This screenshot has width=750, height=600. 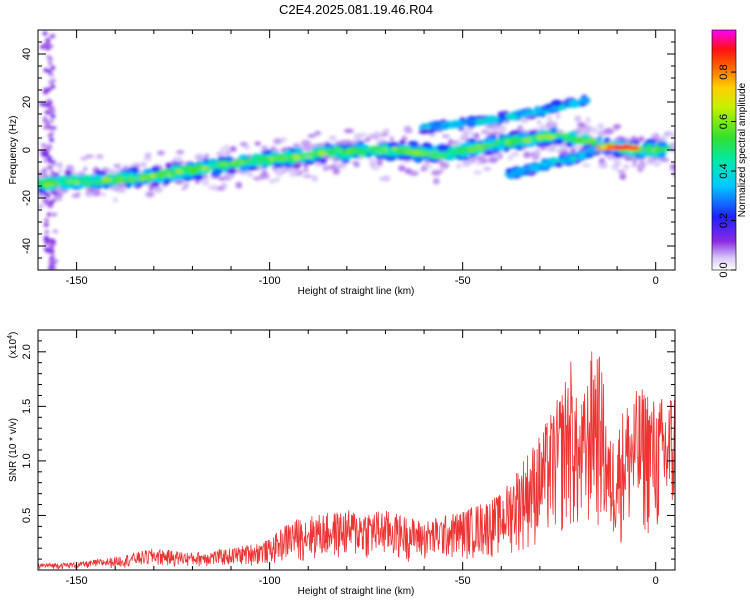 What do you see at coordinates (656, 281) in the screenshot?
I see `x-tick-label: 0` at bounding box center [656, 281].